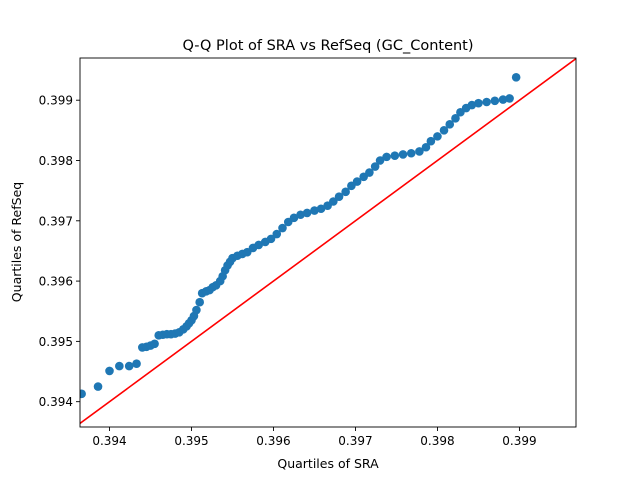  Describe the element at coordinates (109, 441) in the screenshot. I see `x-tick-label: 0.394` at that location.